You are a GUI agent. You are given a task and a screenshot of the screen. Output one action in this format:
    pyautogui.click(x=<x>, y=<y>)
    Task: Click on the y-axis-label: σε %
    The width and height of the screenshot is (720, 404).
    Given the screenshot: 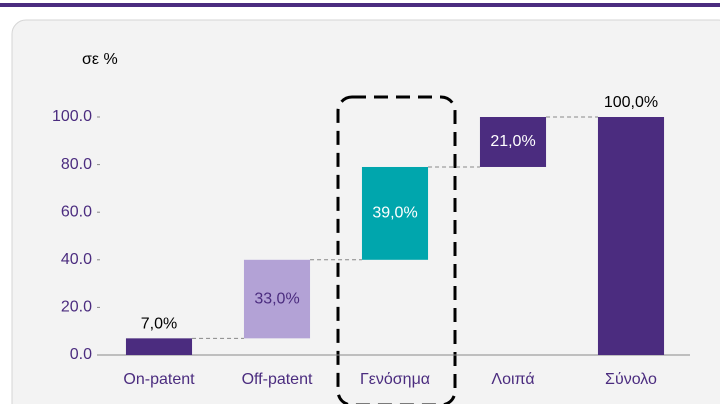 What is the action you would take?
    pyautogui.click(x=100, y=59)
    